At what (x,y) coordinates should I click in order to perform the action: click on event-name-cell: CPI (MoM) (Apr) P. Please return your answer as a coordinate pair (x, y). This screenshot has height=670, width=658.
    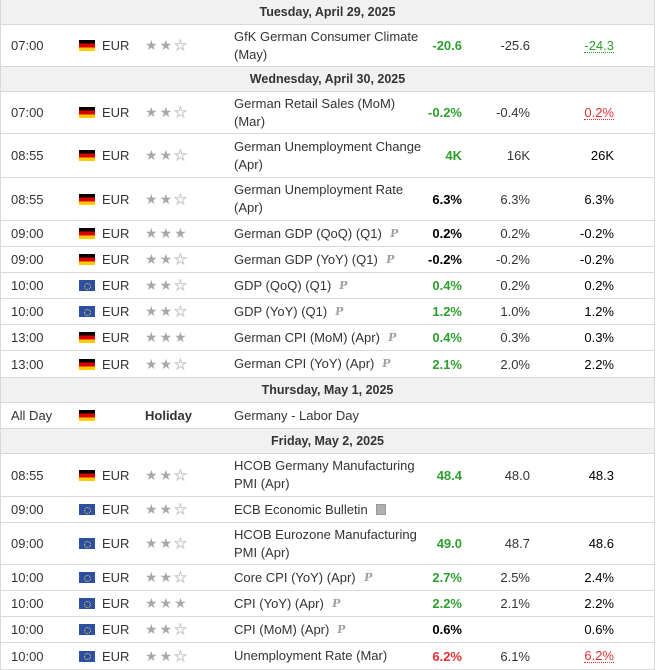
    Looking at the image, I should click on (329, 629).